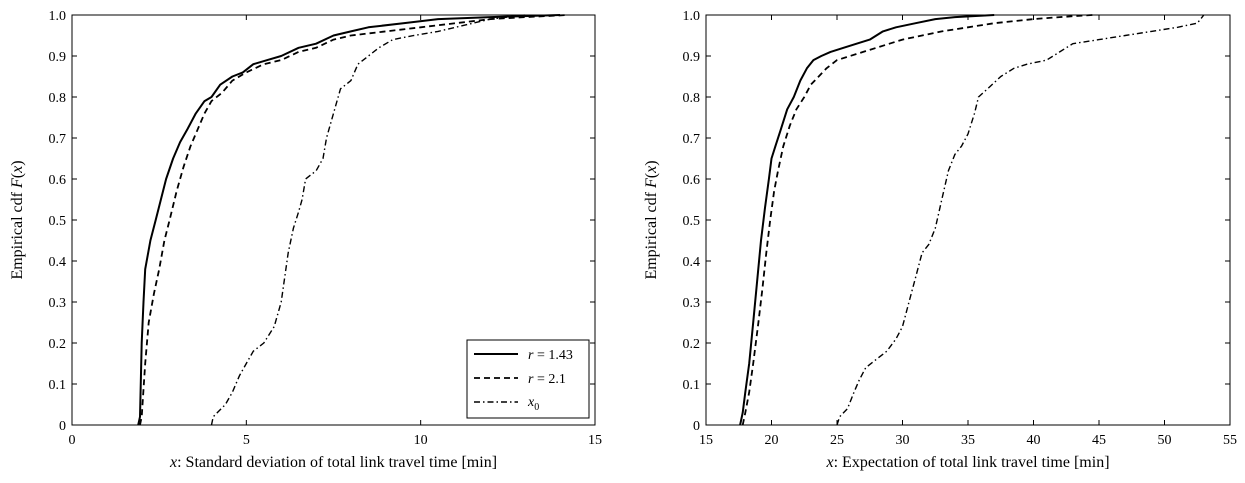  What do you see at coordinates (837, 440) in the screenshot?
I see `right-x-tick-label: 25` at bounding box center [837, 440].